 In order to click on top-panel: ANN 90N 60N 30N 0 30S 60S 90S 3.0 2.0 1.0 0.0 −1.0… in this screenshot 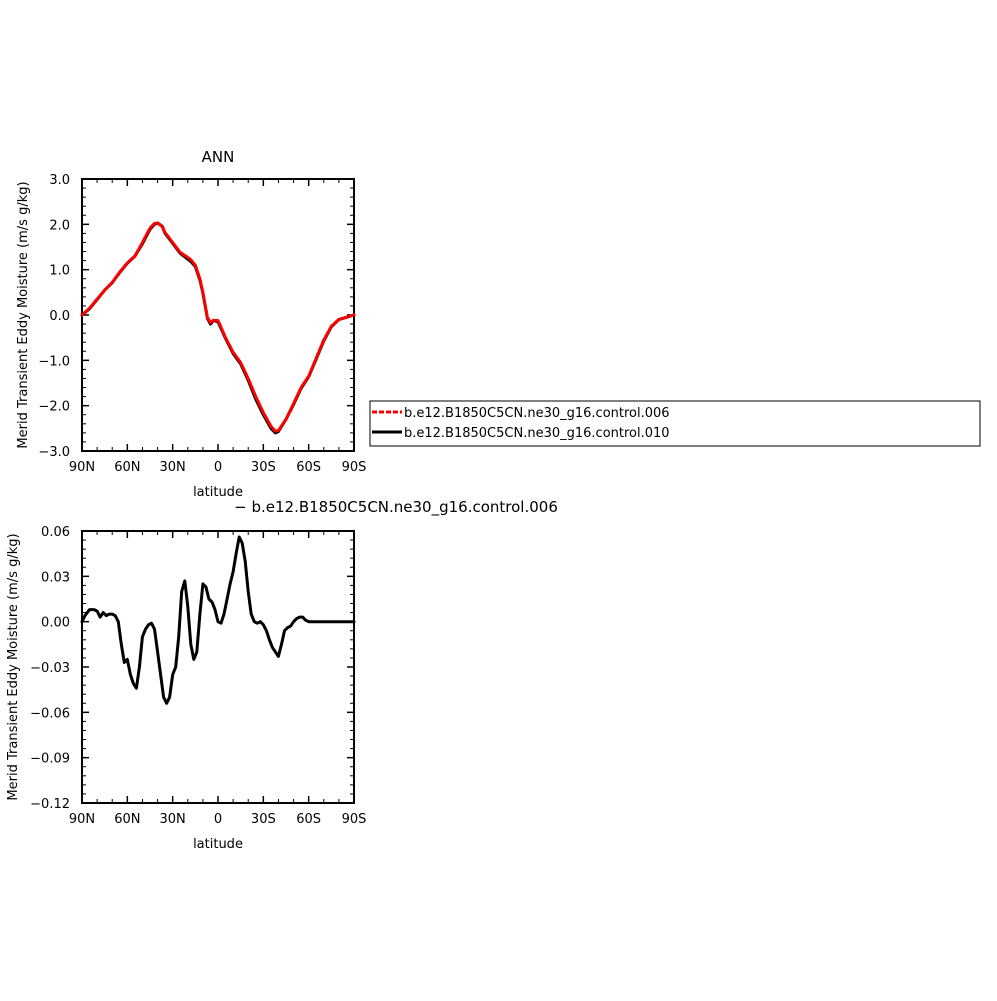, I will do `click(191, 324)`.